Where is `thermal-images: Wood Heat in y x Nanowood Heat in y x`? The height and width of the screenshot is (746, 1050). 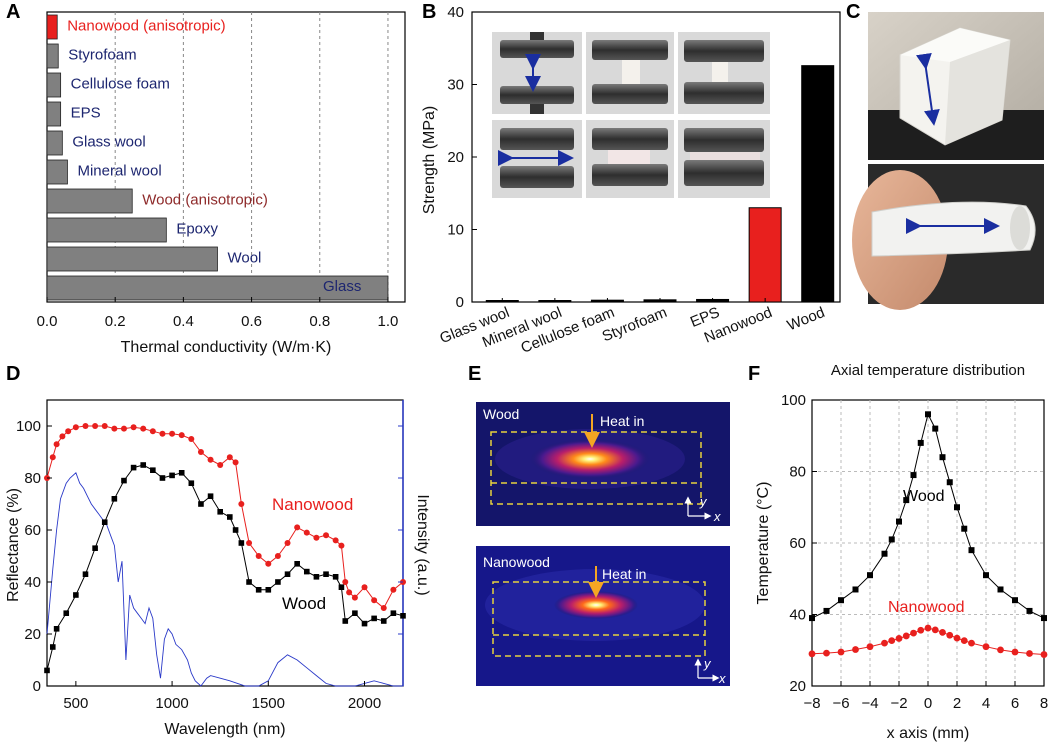
thermal-images: Wood Heat in y x Nanowood Heat in y x is located at coordinates (603, 544).